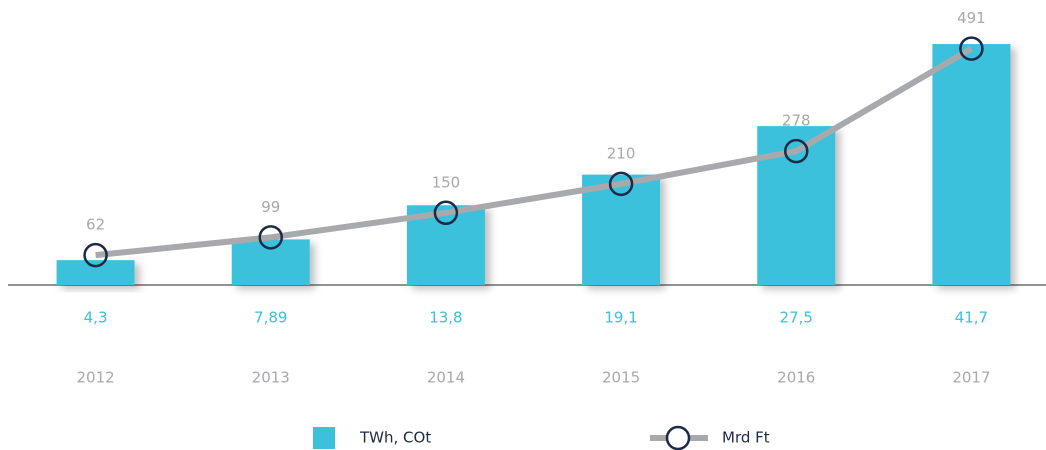 This screenshot has height=450, width=1046. What do you see at coordinates (678, 437) in the screenshot?
I see `legend-marker` at bounding box center [678, 437].